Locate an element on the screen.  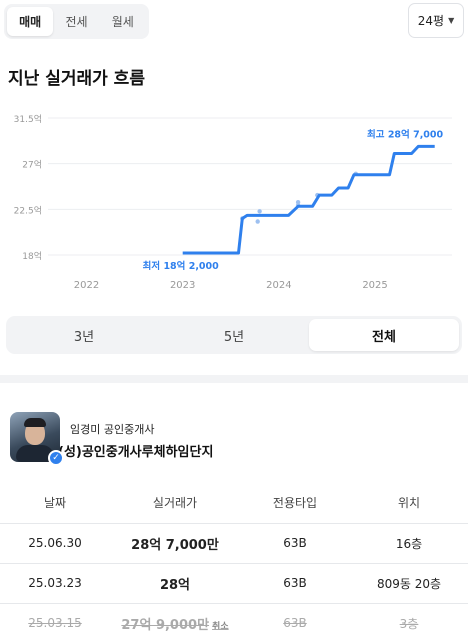
tab-sale: 매매 is located at coordinates (30, 21).